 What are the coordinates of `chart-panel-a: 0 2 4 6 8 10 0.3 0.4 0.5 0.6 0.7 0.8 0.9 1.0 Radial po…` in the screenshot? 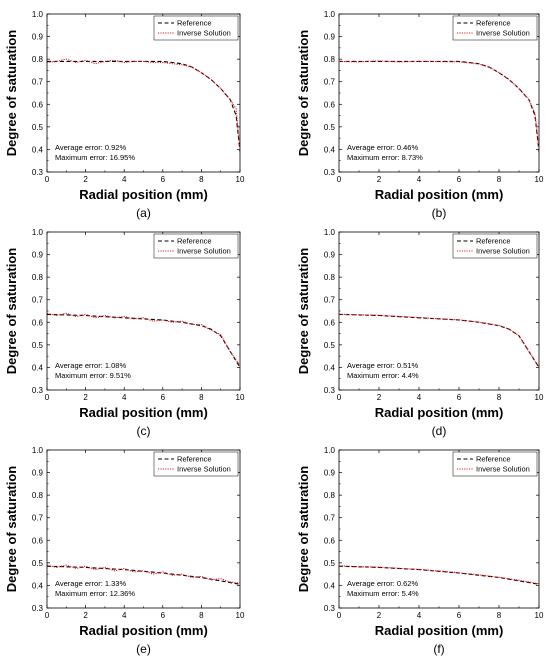 It's located at (124, 115).